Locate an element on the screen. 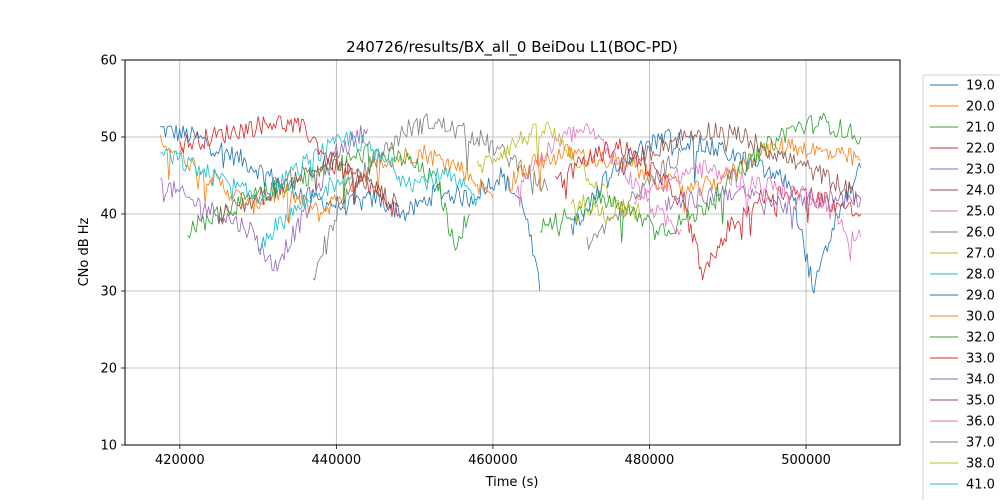 This screenshot has width=1000, height=504. legend-label: 28.0 is located at coordinates (980, 275).